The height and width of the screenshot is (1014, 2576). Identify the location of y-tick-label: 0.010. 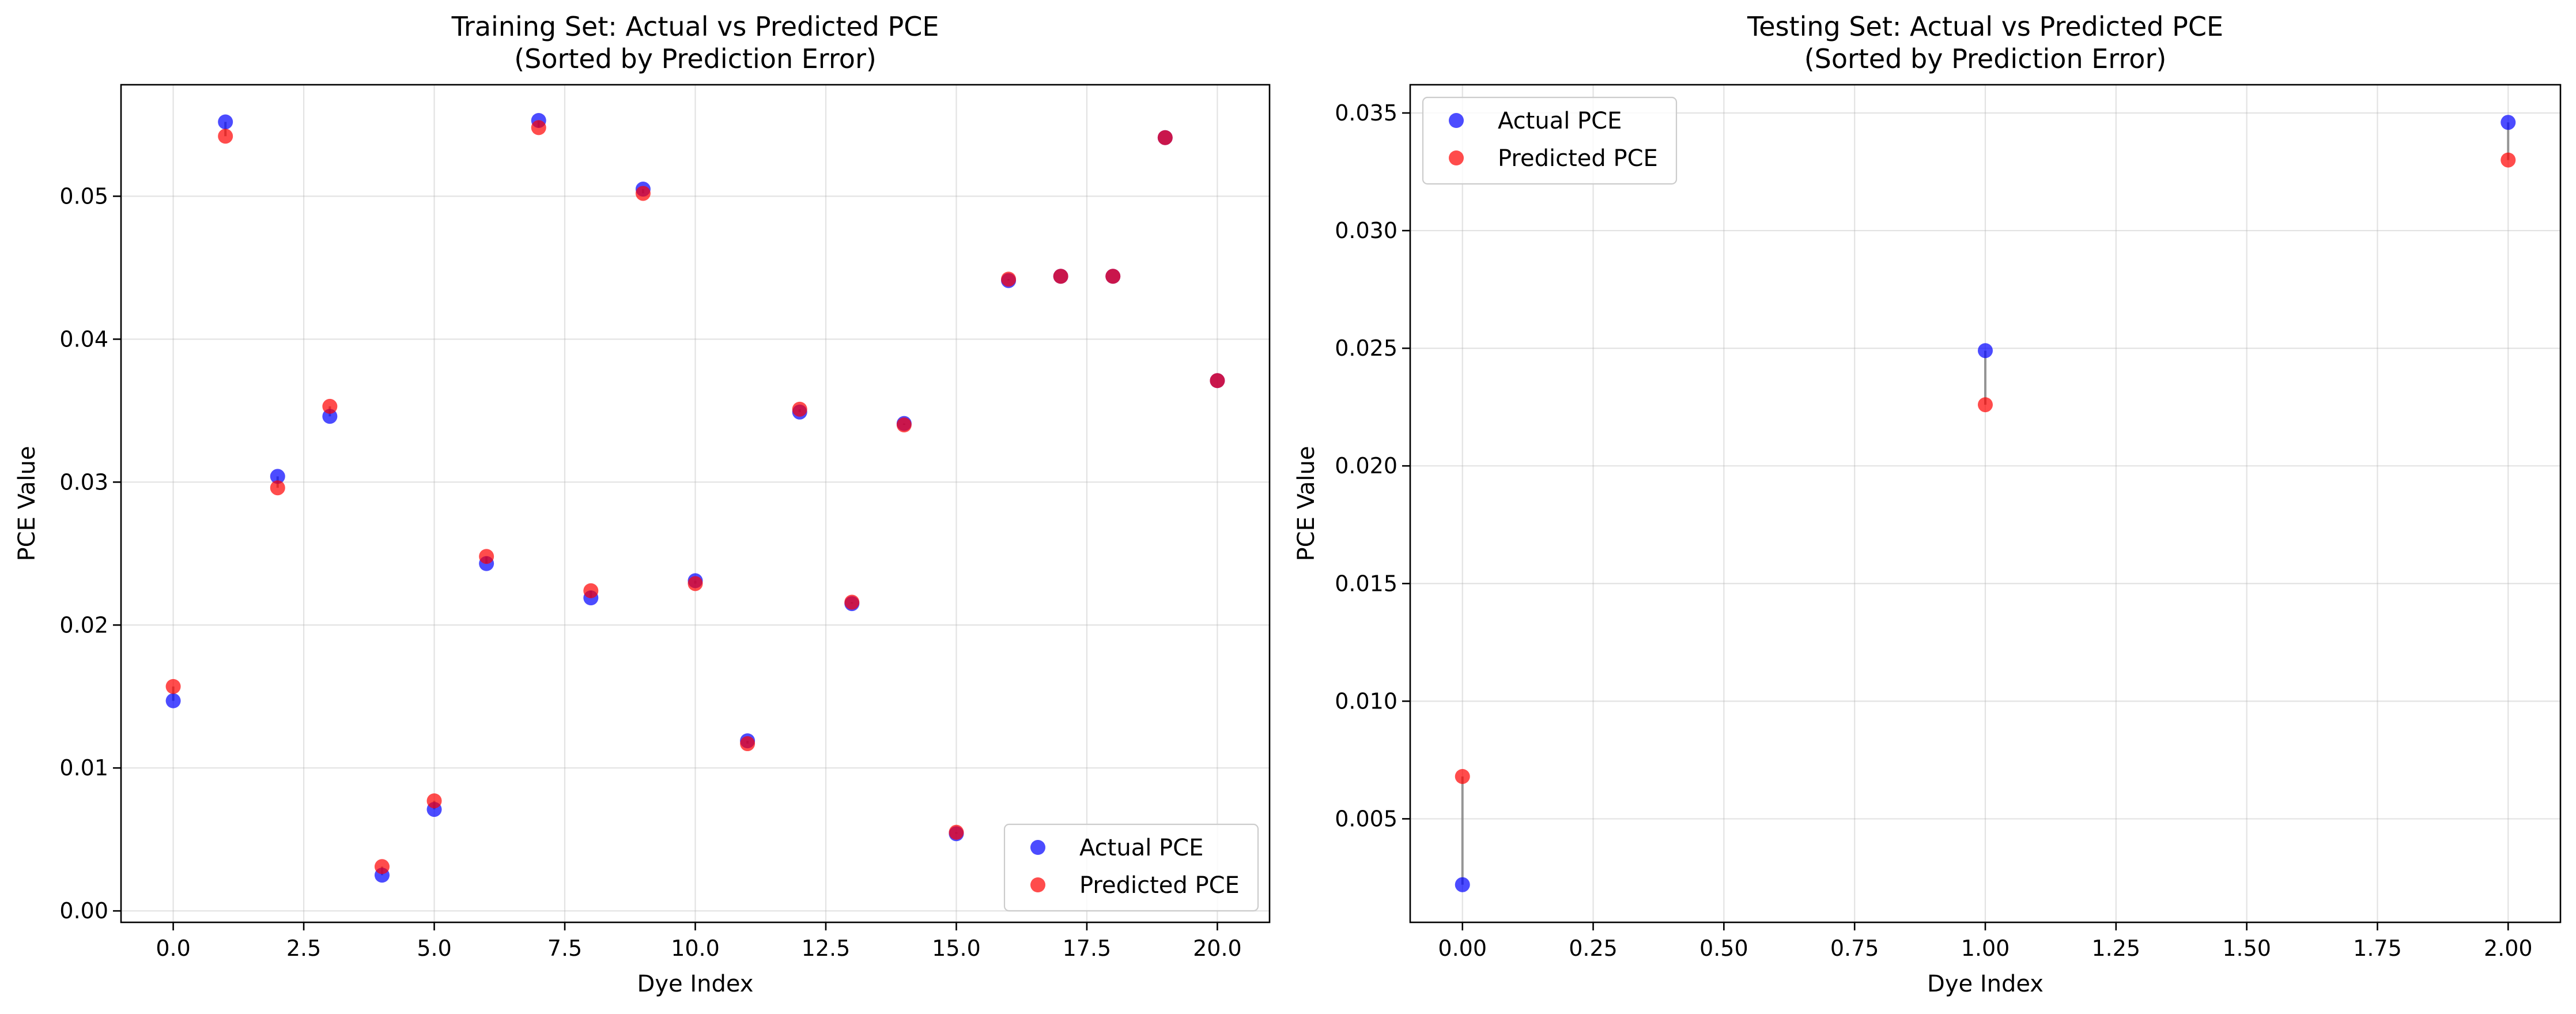
(1366, 701).